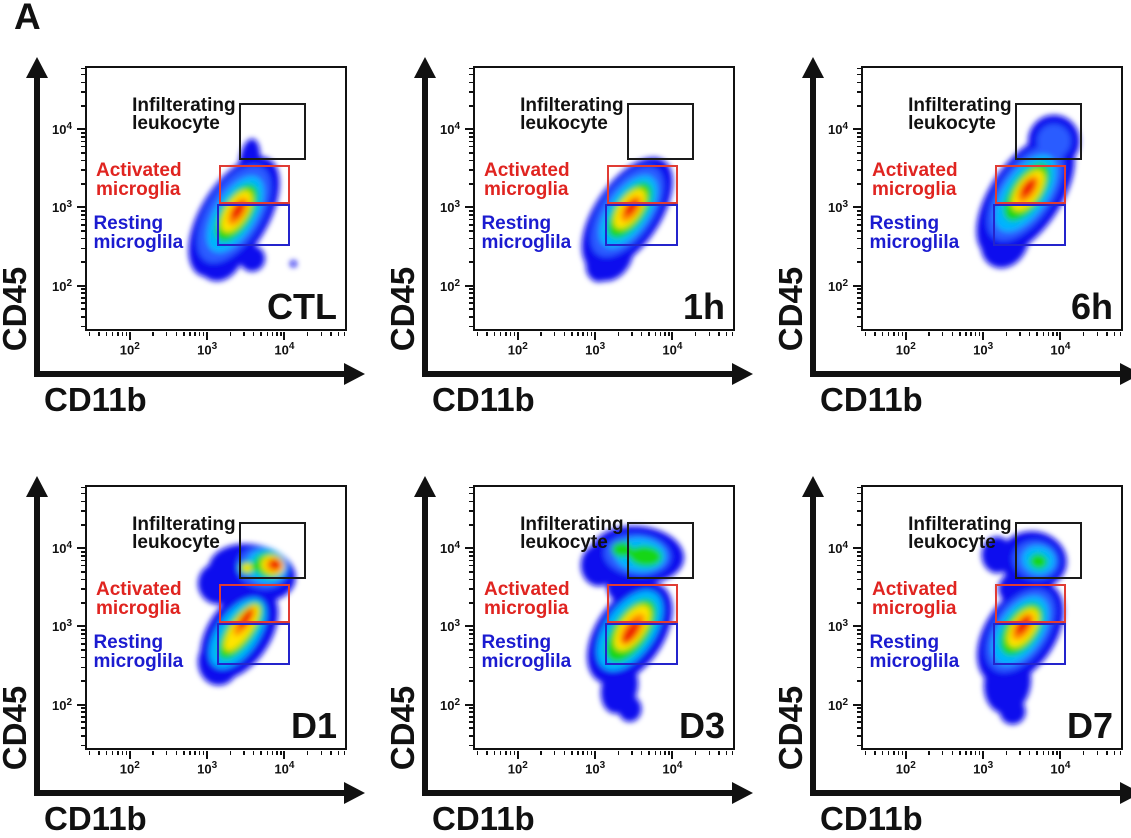  What do you see at coordinates (1030, 603) in the screenshot?
I see `gate-activated-microglia` at bounding box center [1030, 603].